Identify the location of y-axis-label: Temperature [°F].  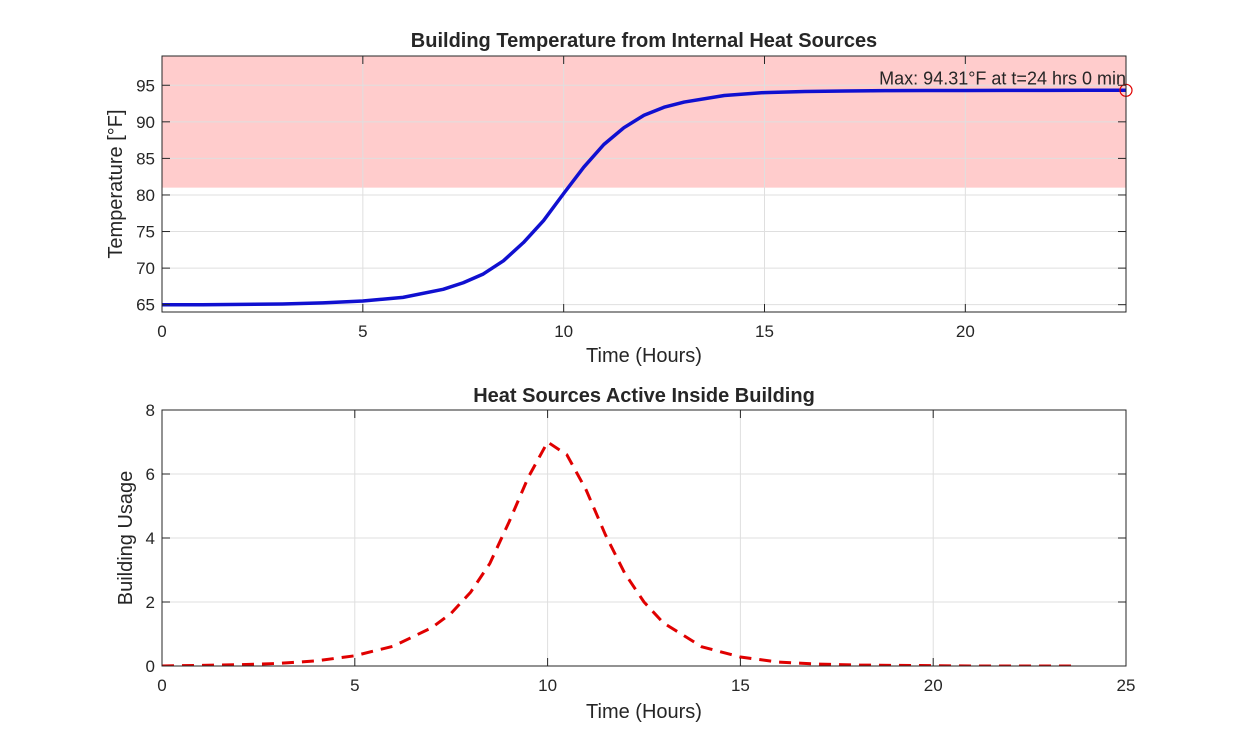
(116, 183).